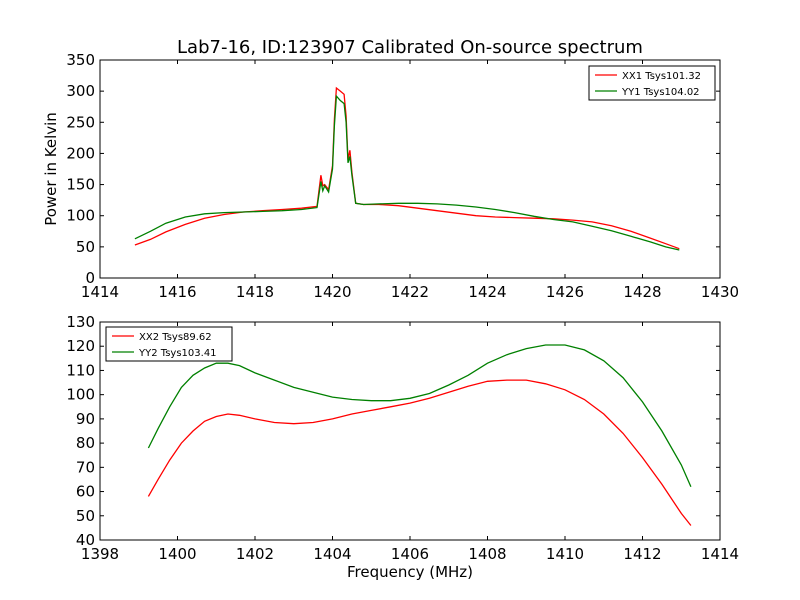 This screenshot has height=600, width=800. I want to click on x-tick-label: 1418, so click(255, 292).